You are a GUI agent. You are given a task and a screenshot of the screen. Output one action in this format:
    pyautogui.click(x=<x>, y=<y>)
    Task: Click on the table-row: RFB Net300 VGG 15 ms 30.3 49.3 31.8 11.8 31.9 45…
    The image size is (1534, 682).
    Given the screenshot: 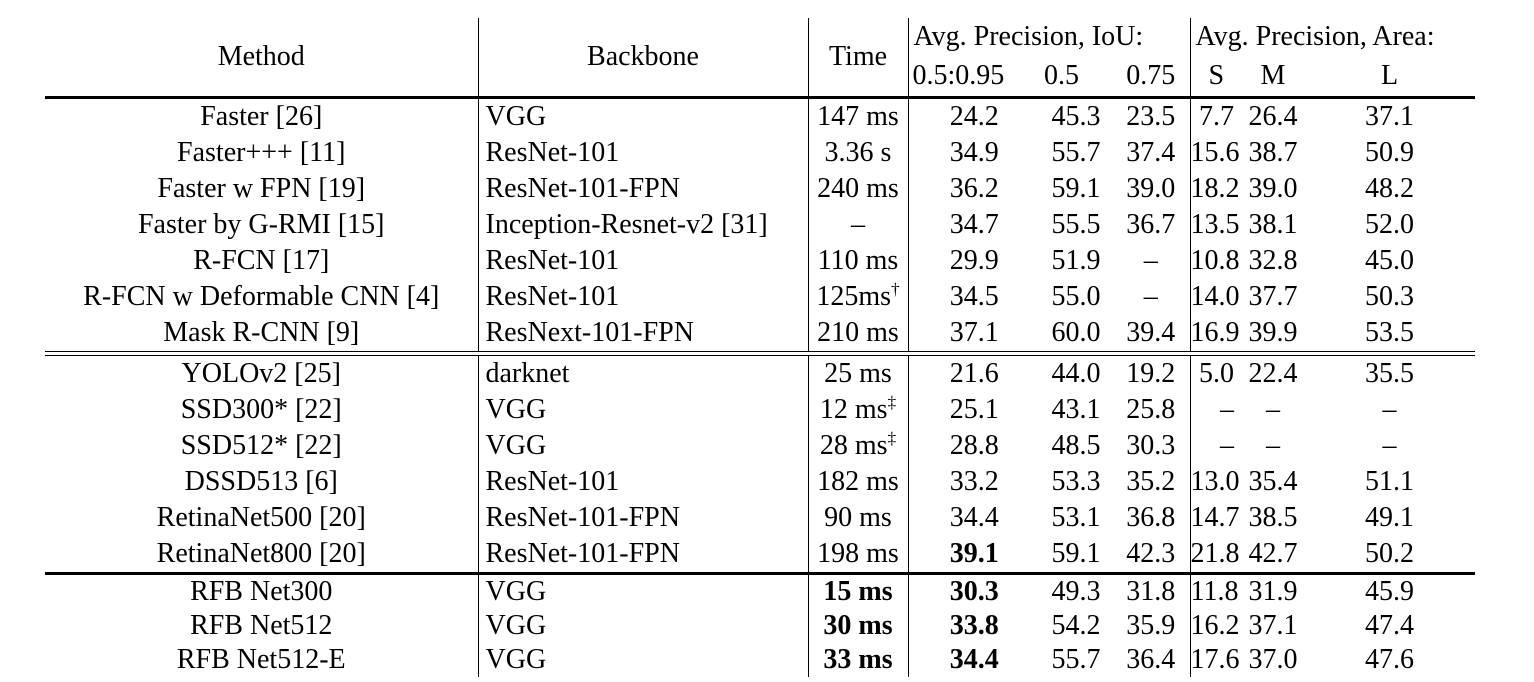 What is the action you would take?
    pyautogui.click(x=760, y=591)
    